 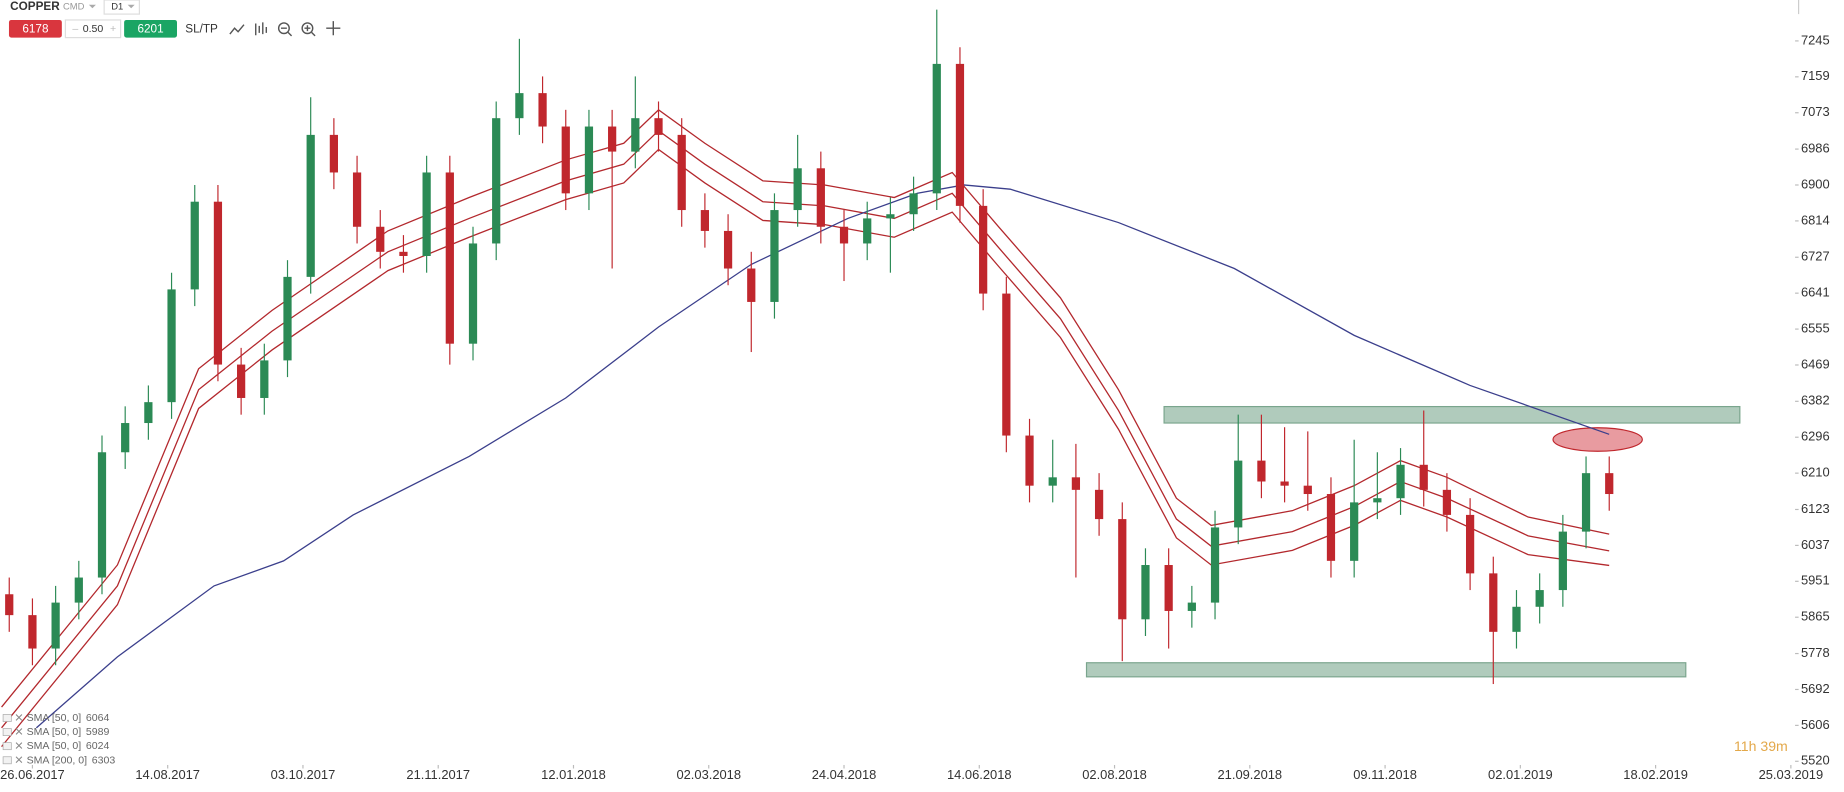 I want to click on timeframe-box, so click(x=121, y=7).